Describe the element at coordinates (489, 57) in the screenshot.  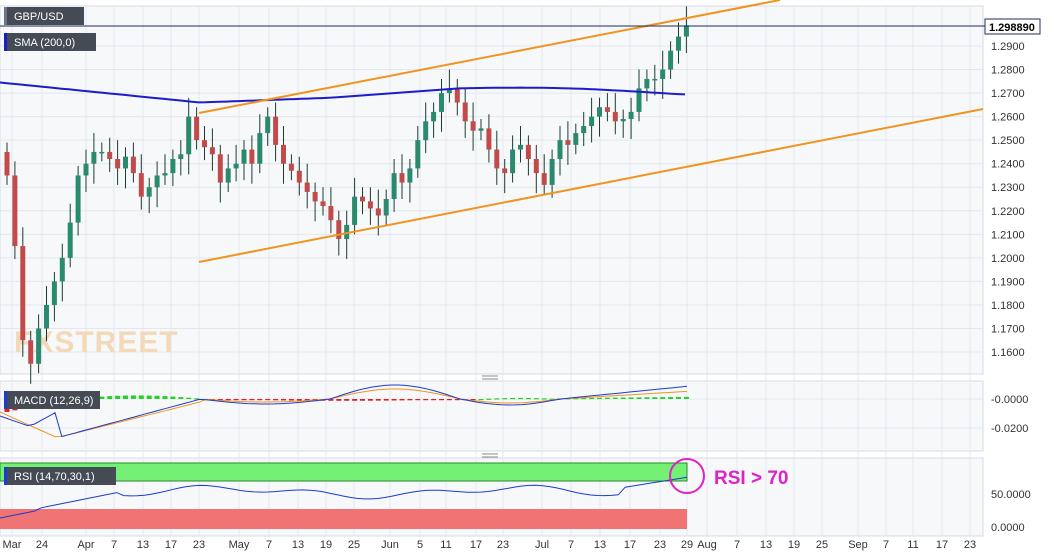
I see `channel-upper-line` at that location.